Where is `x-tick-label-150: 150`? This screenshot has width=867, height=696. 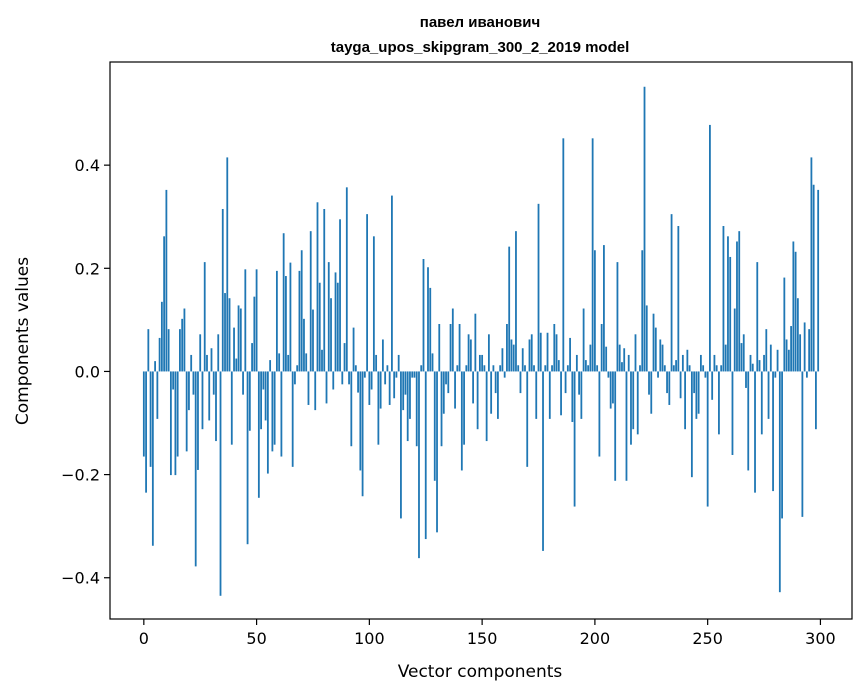
x-tick-label-150: 150 is located at coordinates (482, 638).